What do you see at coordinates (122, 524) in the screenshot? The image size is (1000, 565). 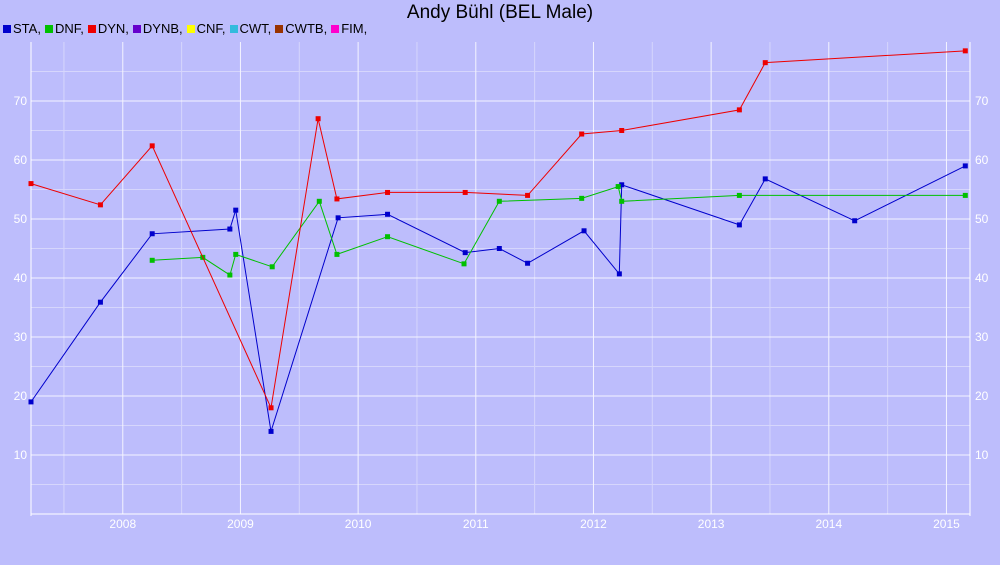 I see `x-tick-label: 2008` at bounding box center [122, 524].